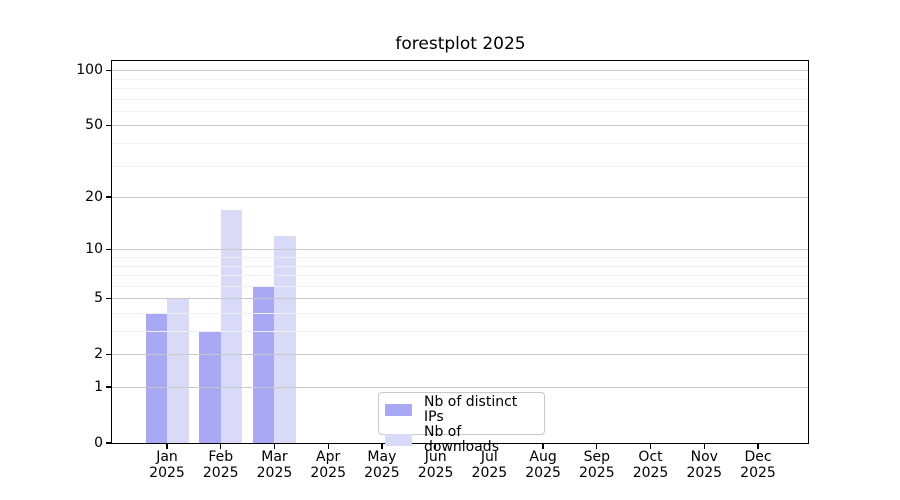 The width and height of the screenshot is (900, 500). I want to click on x-tick-label-jan: Jan 2025, so click(167, 465).